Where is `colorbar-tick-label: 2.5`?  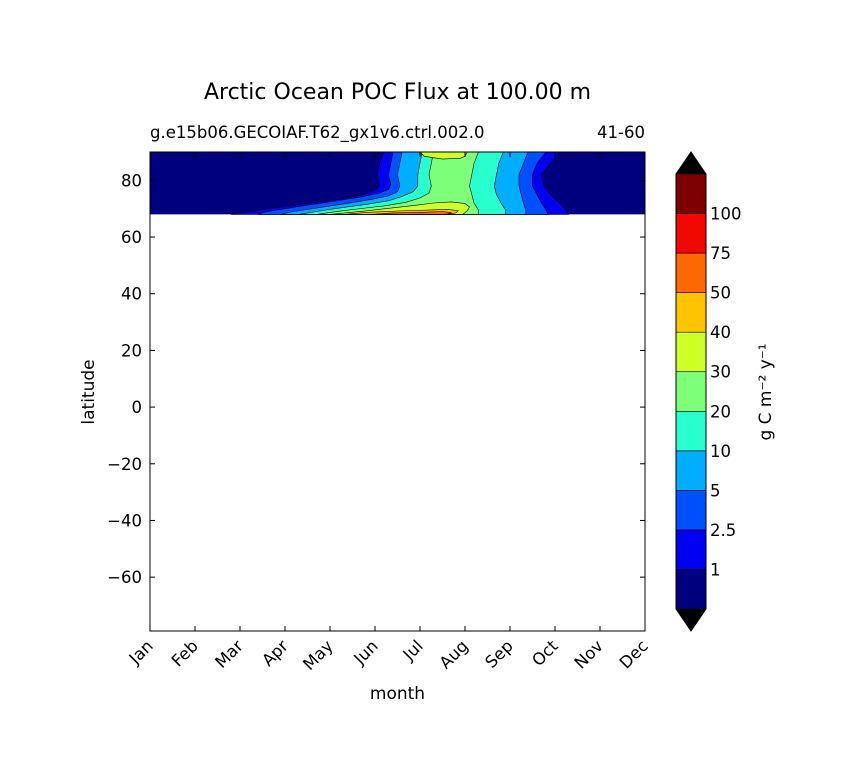 colorbar-tick-label: 2.5 is located at coordinates (723, 530).